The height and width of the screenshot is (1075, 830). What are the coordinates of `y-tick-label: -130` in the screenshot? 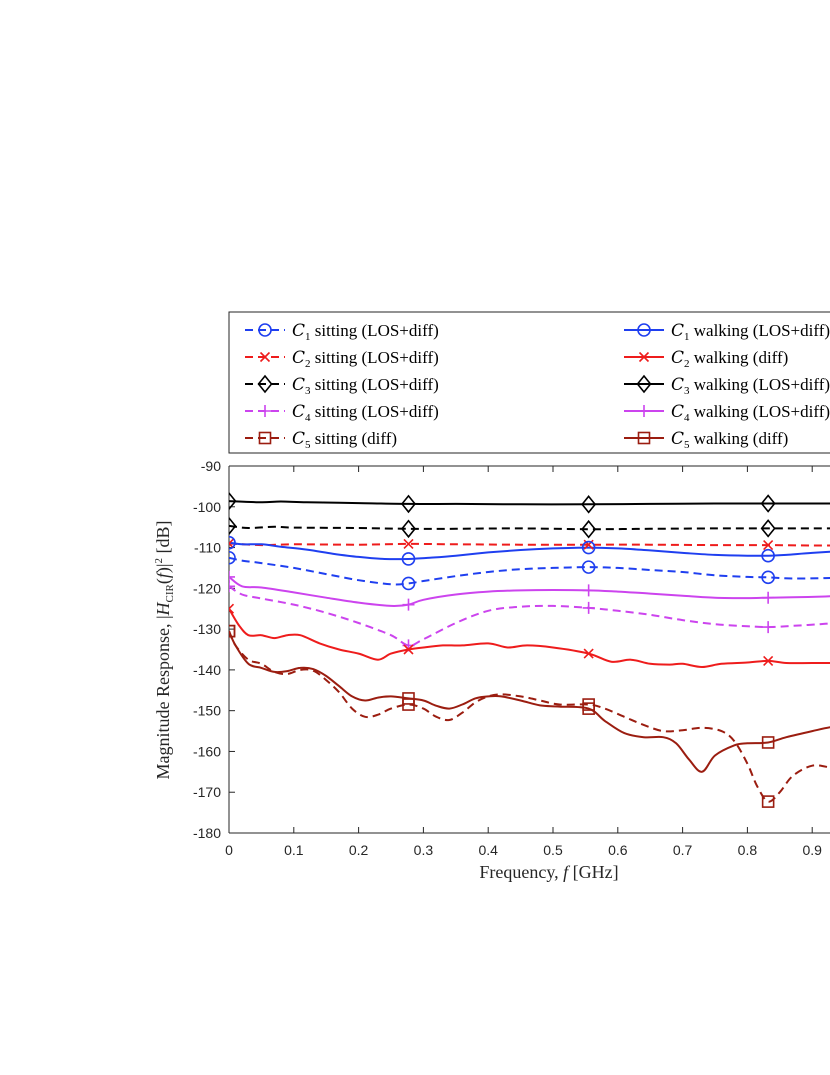 It's located at (207, 629).